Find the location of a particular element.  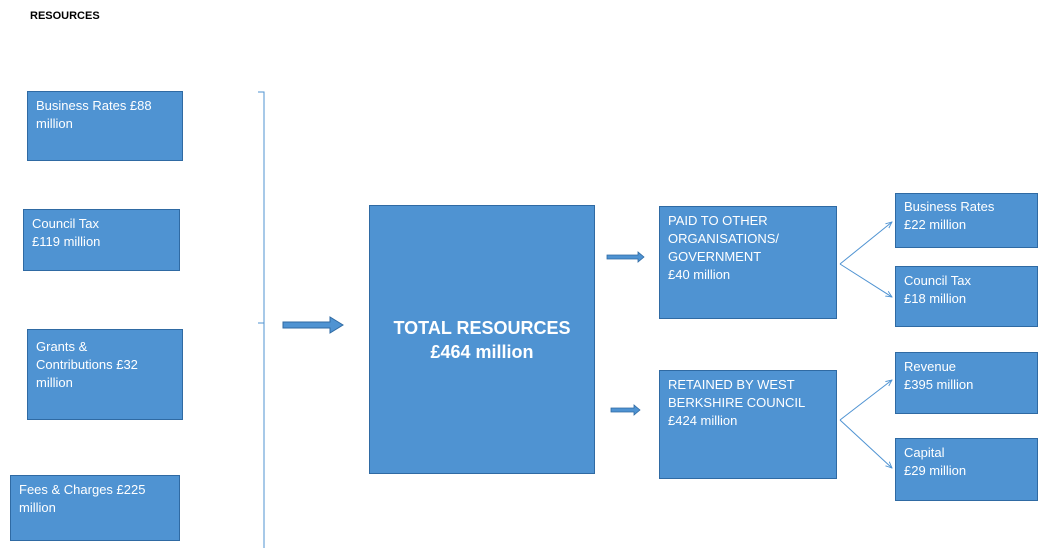

line-to-council-tax is located at coordinates (865, 280).